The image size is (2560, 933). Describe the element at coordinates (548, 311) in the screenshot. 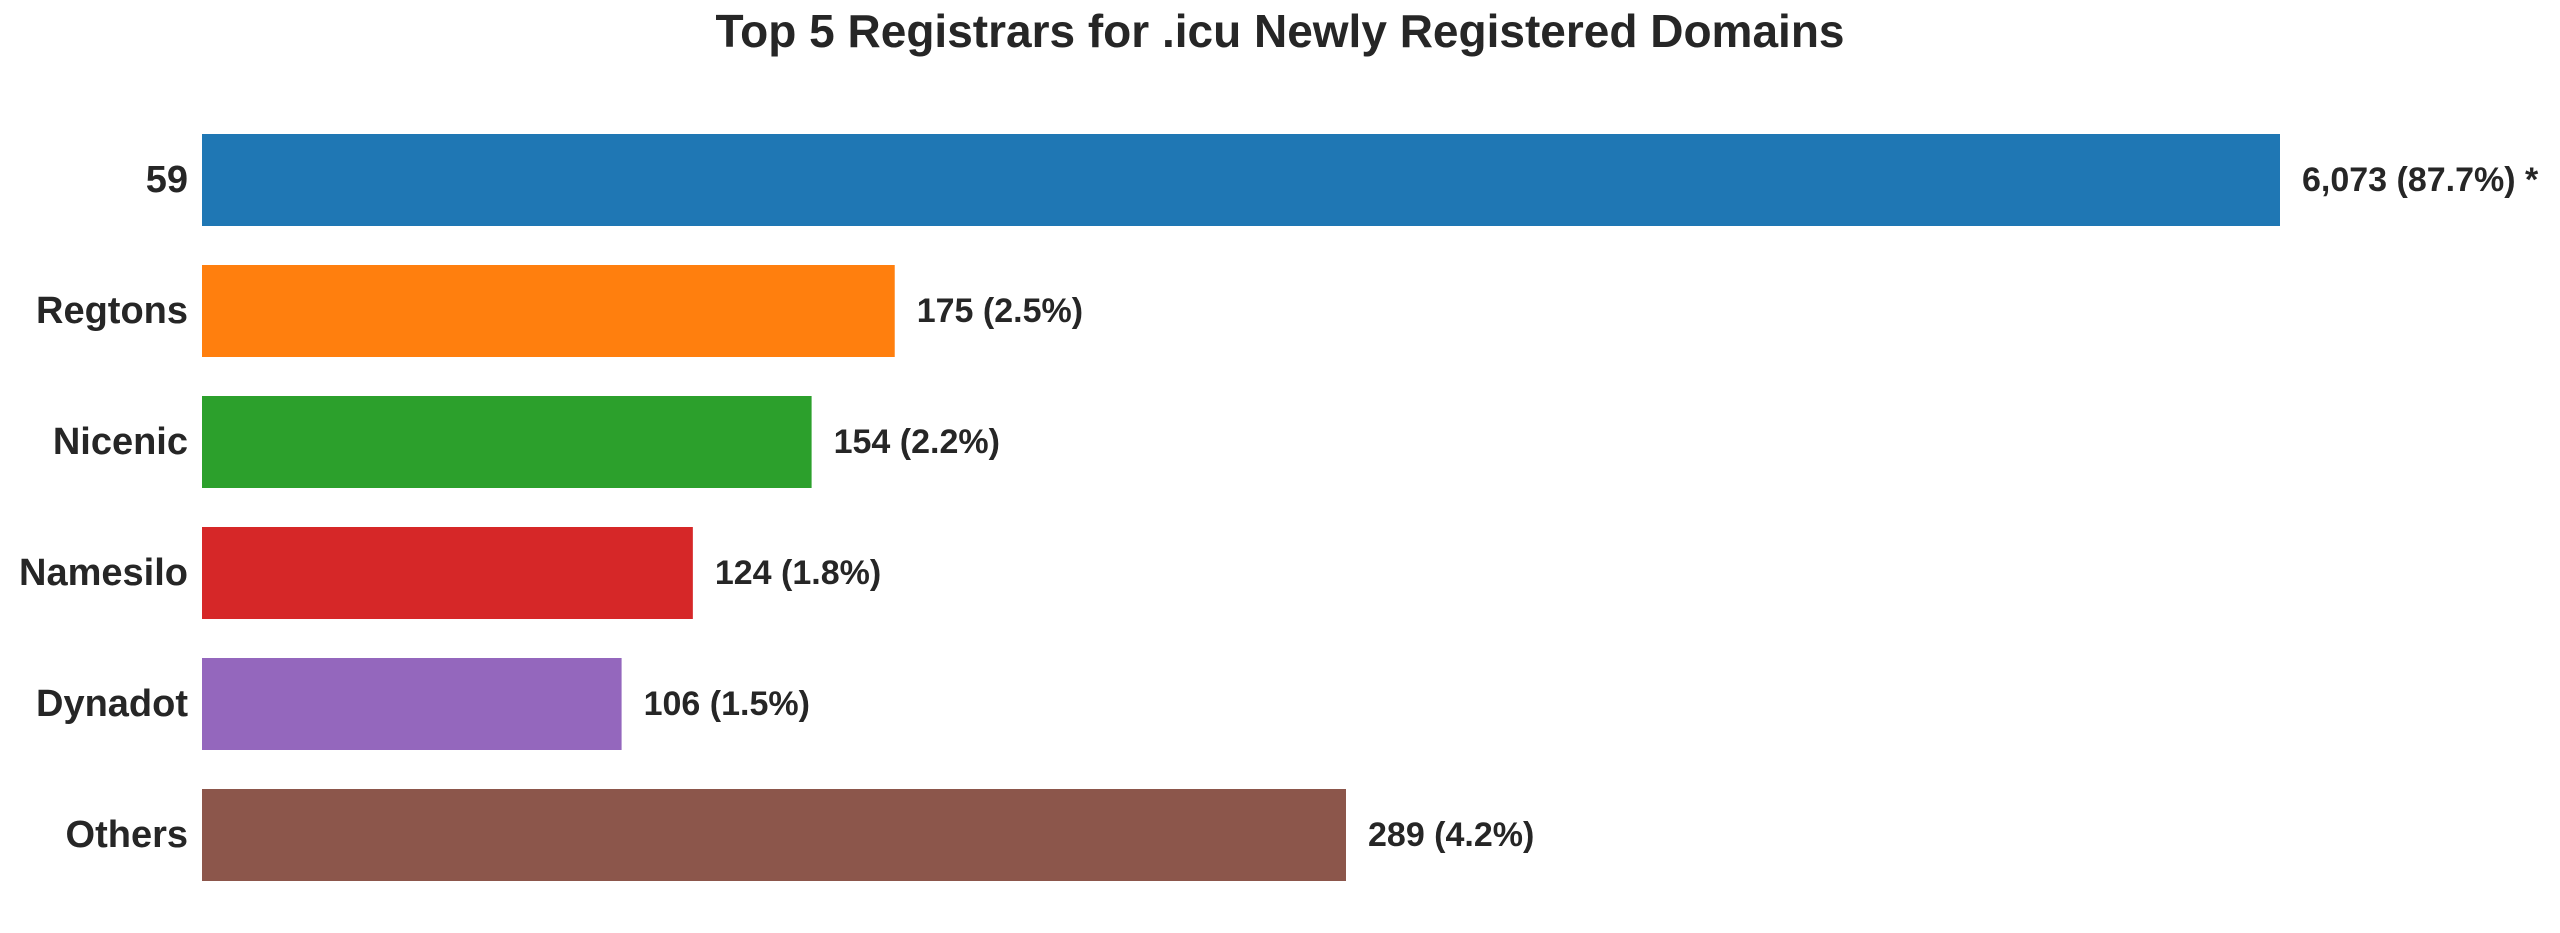

I see `bar-regtons` at that location.